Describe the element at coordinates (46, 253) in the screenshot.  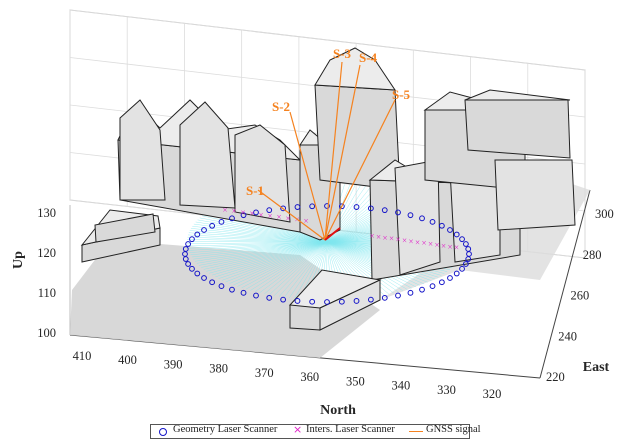
I see `up-tick-label: 120` at that location.